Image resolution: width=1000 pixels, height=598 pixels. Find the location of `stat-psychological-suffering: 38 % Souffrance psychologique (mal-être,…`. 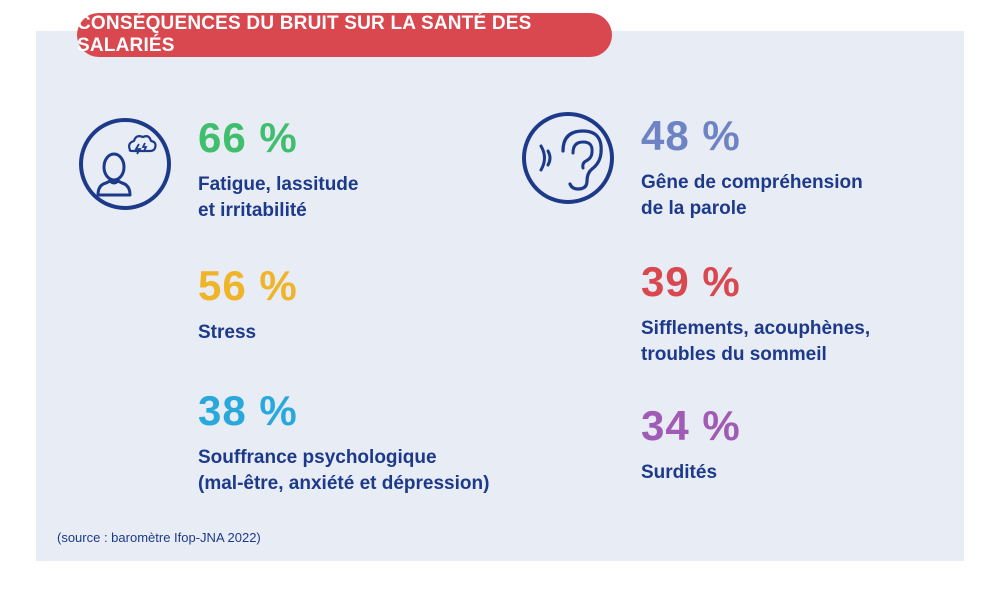

stat-psychological-suffering: 38 % Souffrance psychologique (mal-être,… is located at coordinates (343, 443).